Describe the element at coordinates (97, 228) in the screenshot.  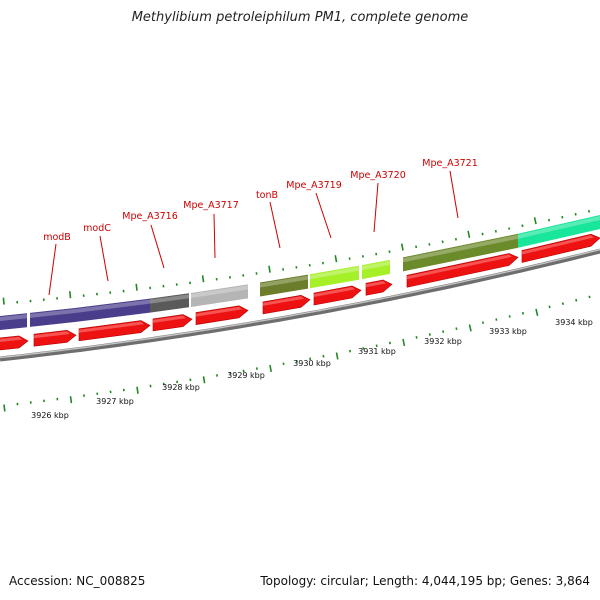
I see `gene-label: modC` at that location.